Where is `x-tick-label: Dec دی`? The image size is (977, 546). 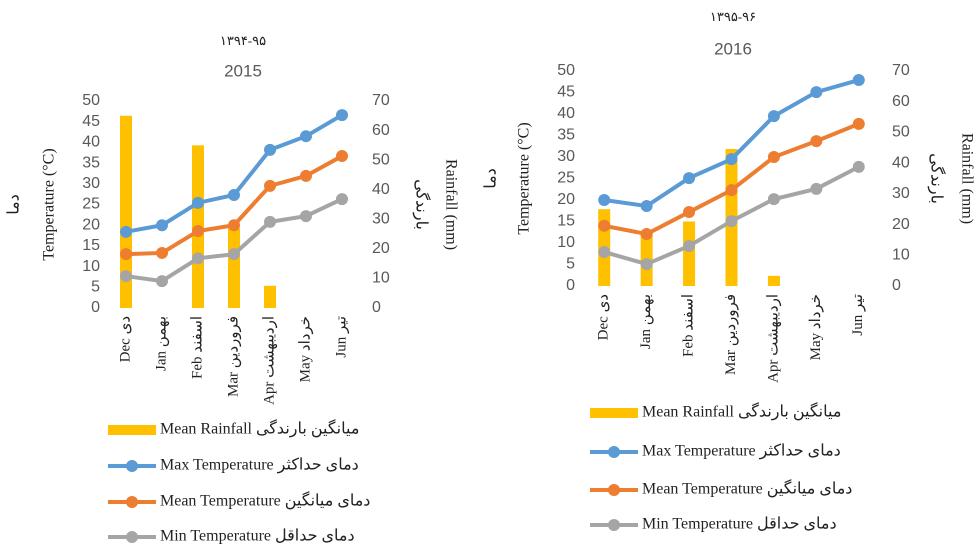 x-tick-label: Dec دی is located at coordinates (604, 317).